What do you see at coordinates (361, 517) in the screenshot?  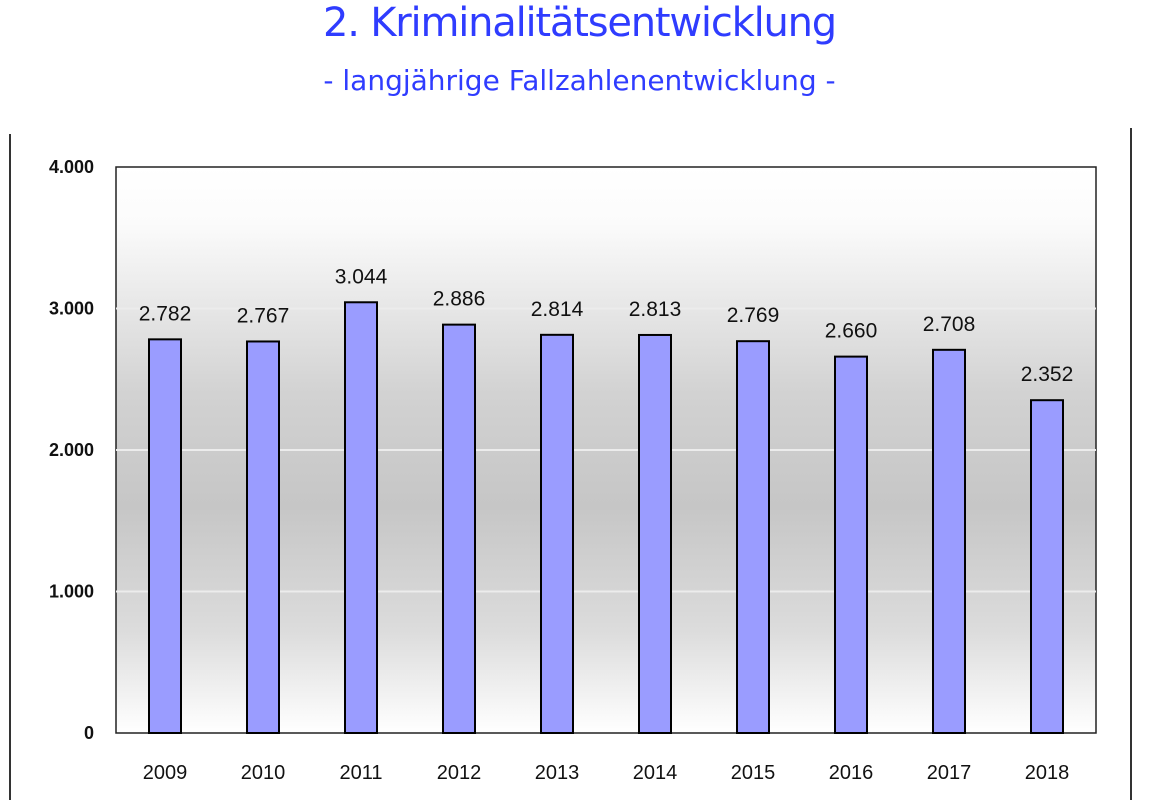 I see `bar-2011` at bounding box center [361, 517].